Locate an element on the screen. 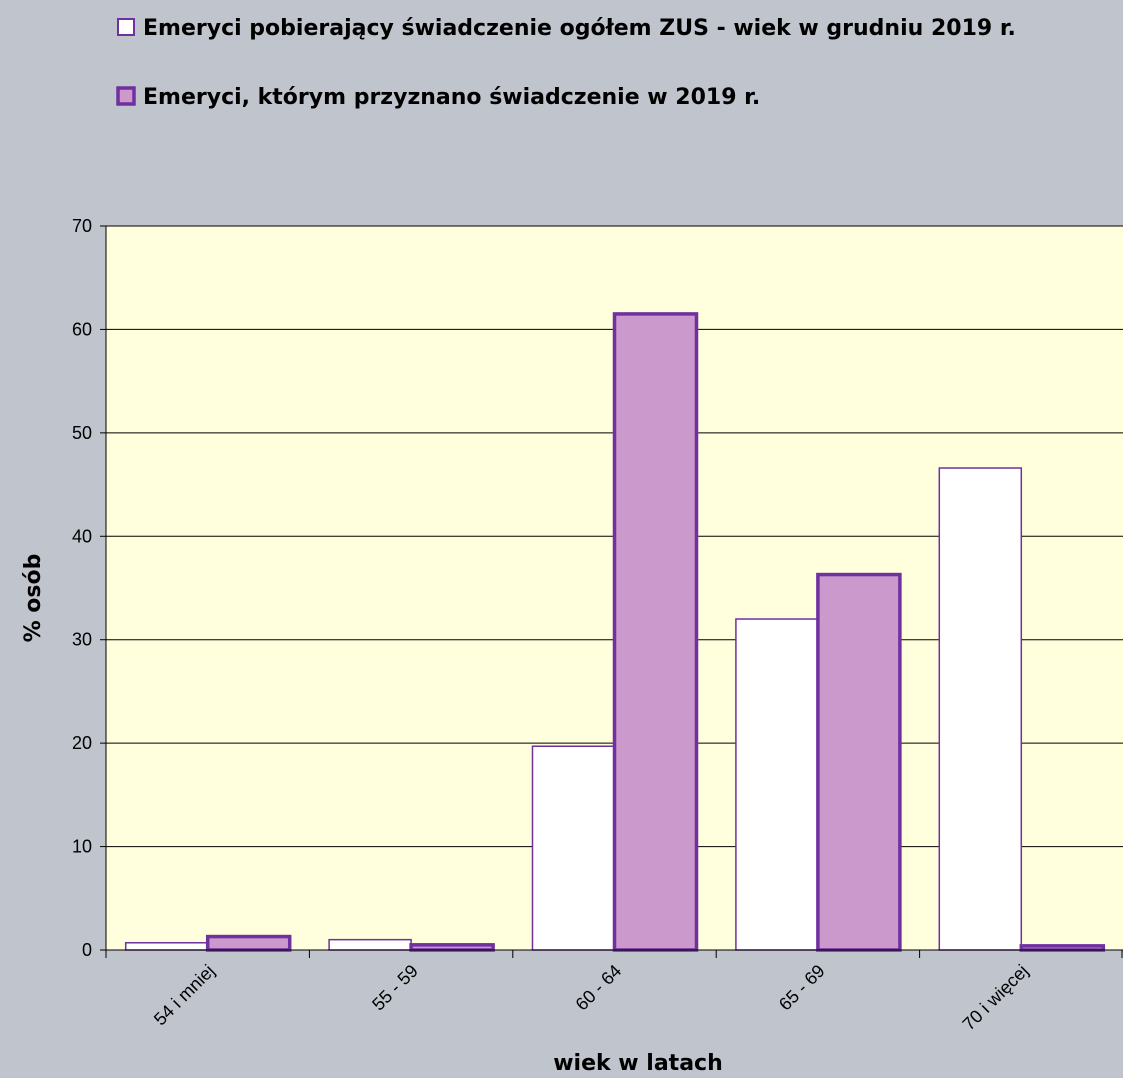  x-tick-label: 70 i więcej is located at coordinates (996, 998).